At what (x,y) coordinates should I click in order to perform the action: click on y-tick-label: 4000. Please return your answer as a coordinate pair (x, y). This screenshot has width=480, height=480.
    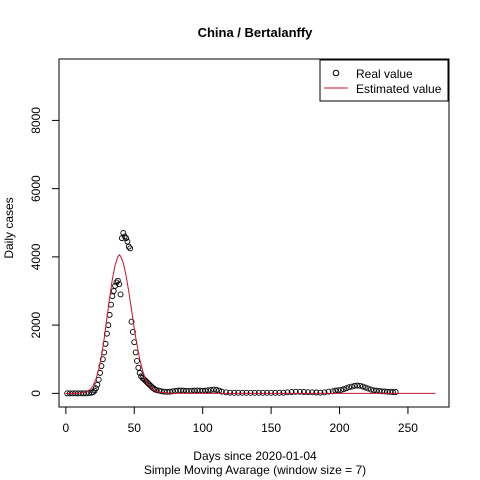
    Looking at the image, I should click on (36, 256).